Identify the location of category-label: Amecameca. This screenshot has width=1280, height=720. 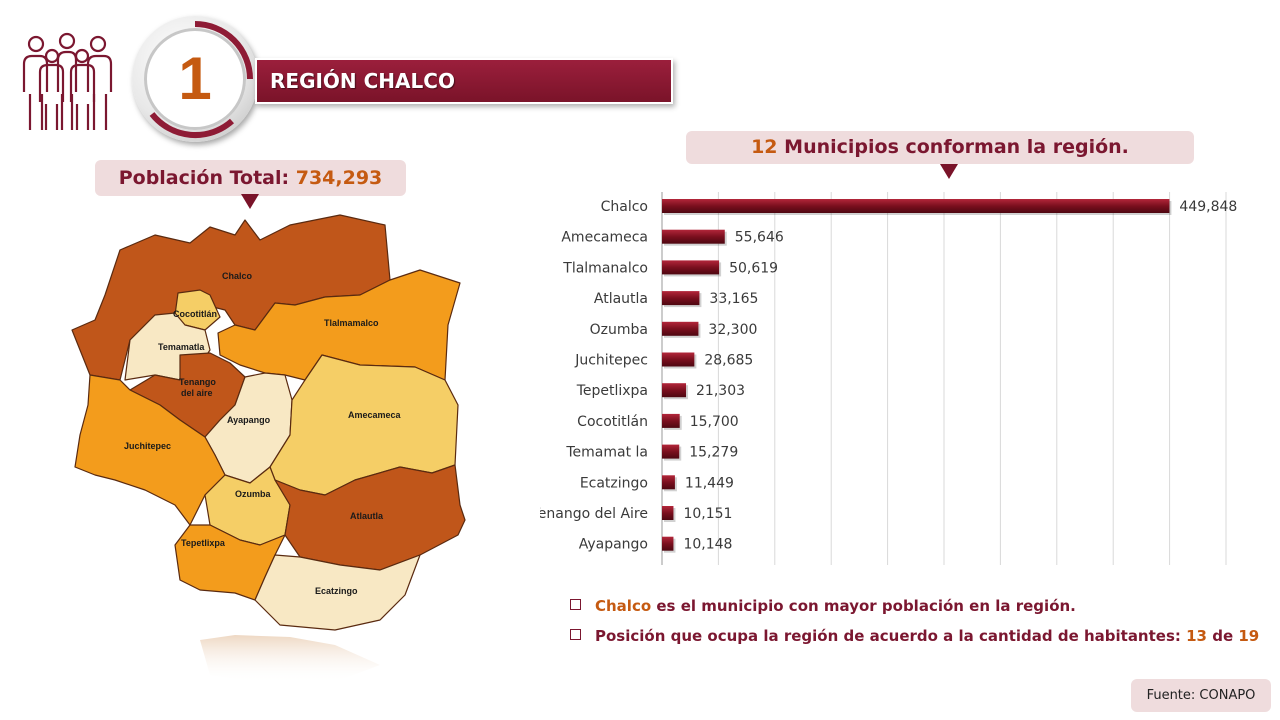
(604, 238).